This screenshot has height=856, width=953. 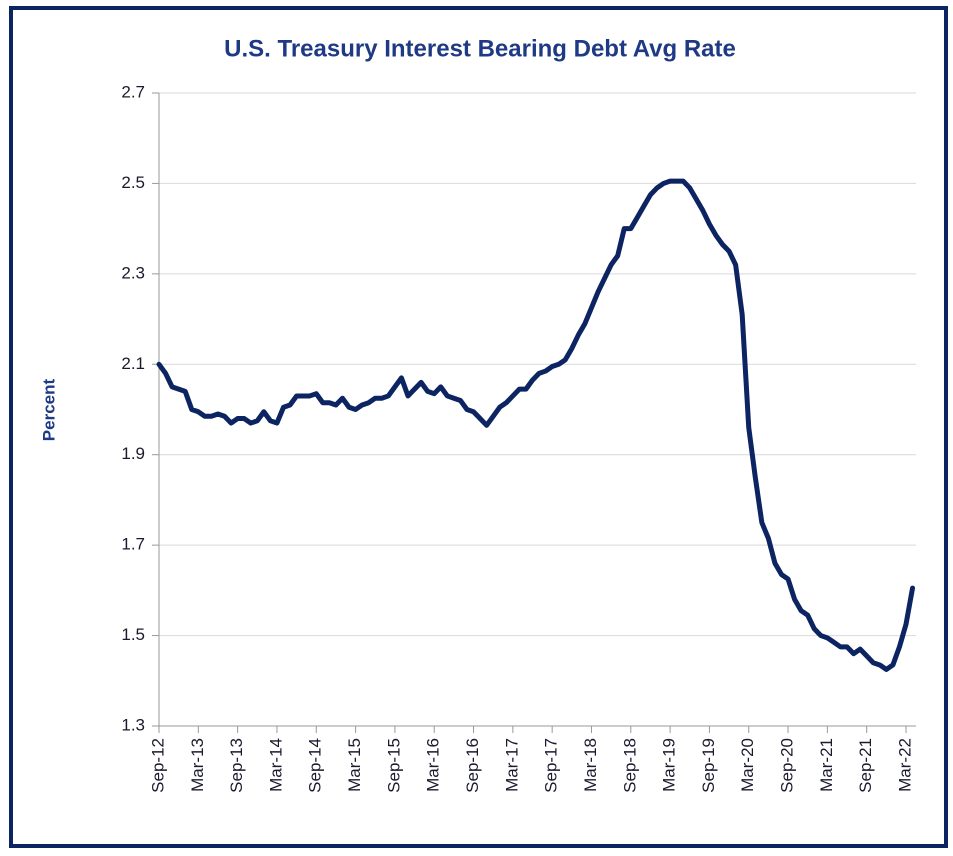 What do you see at coordinates (48, 409) in the screenshot?
I see `y-axis-label: Percent` at bounding box center [48, 409].